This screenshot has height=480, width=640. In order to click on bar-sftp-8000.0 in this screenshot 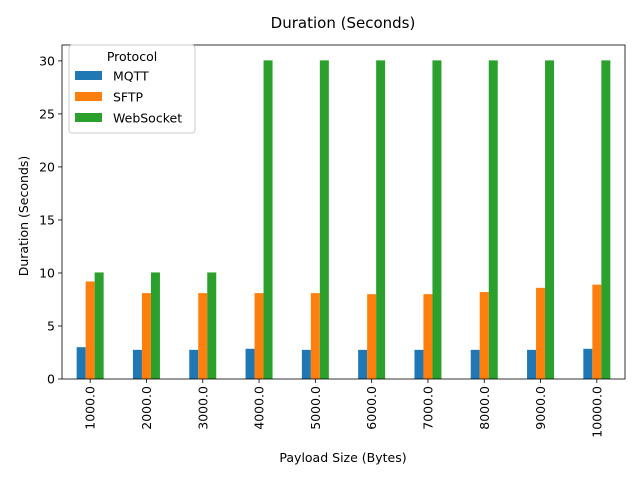, I will do `click(484, 335)`.